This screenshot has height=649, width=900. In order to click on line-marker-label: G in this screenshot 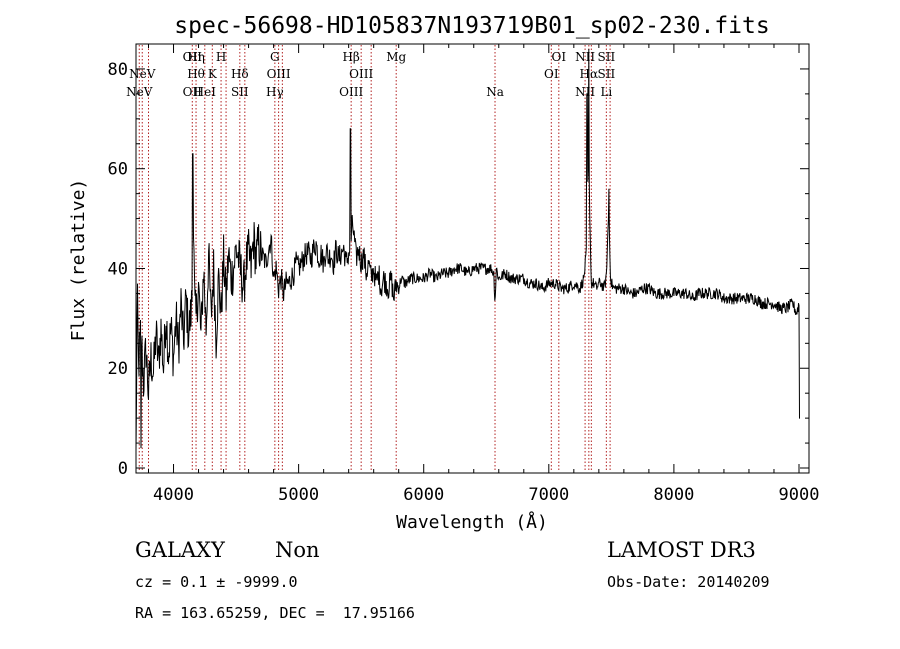, I will do `click(275, 57)`.